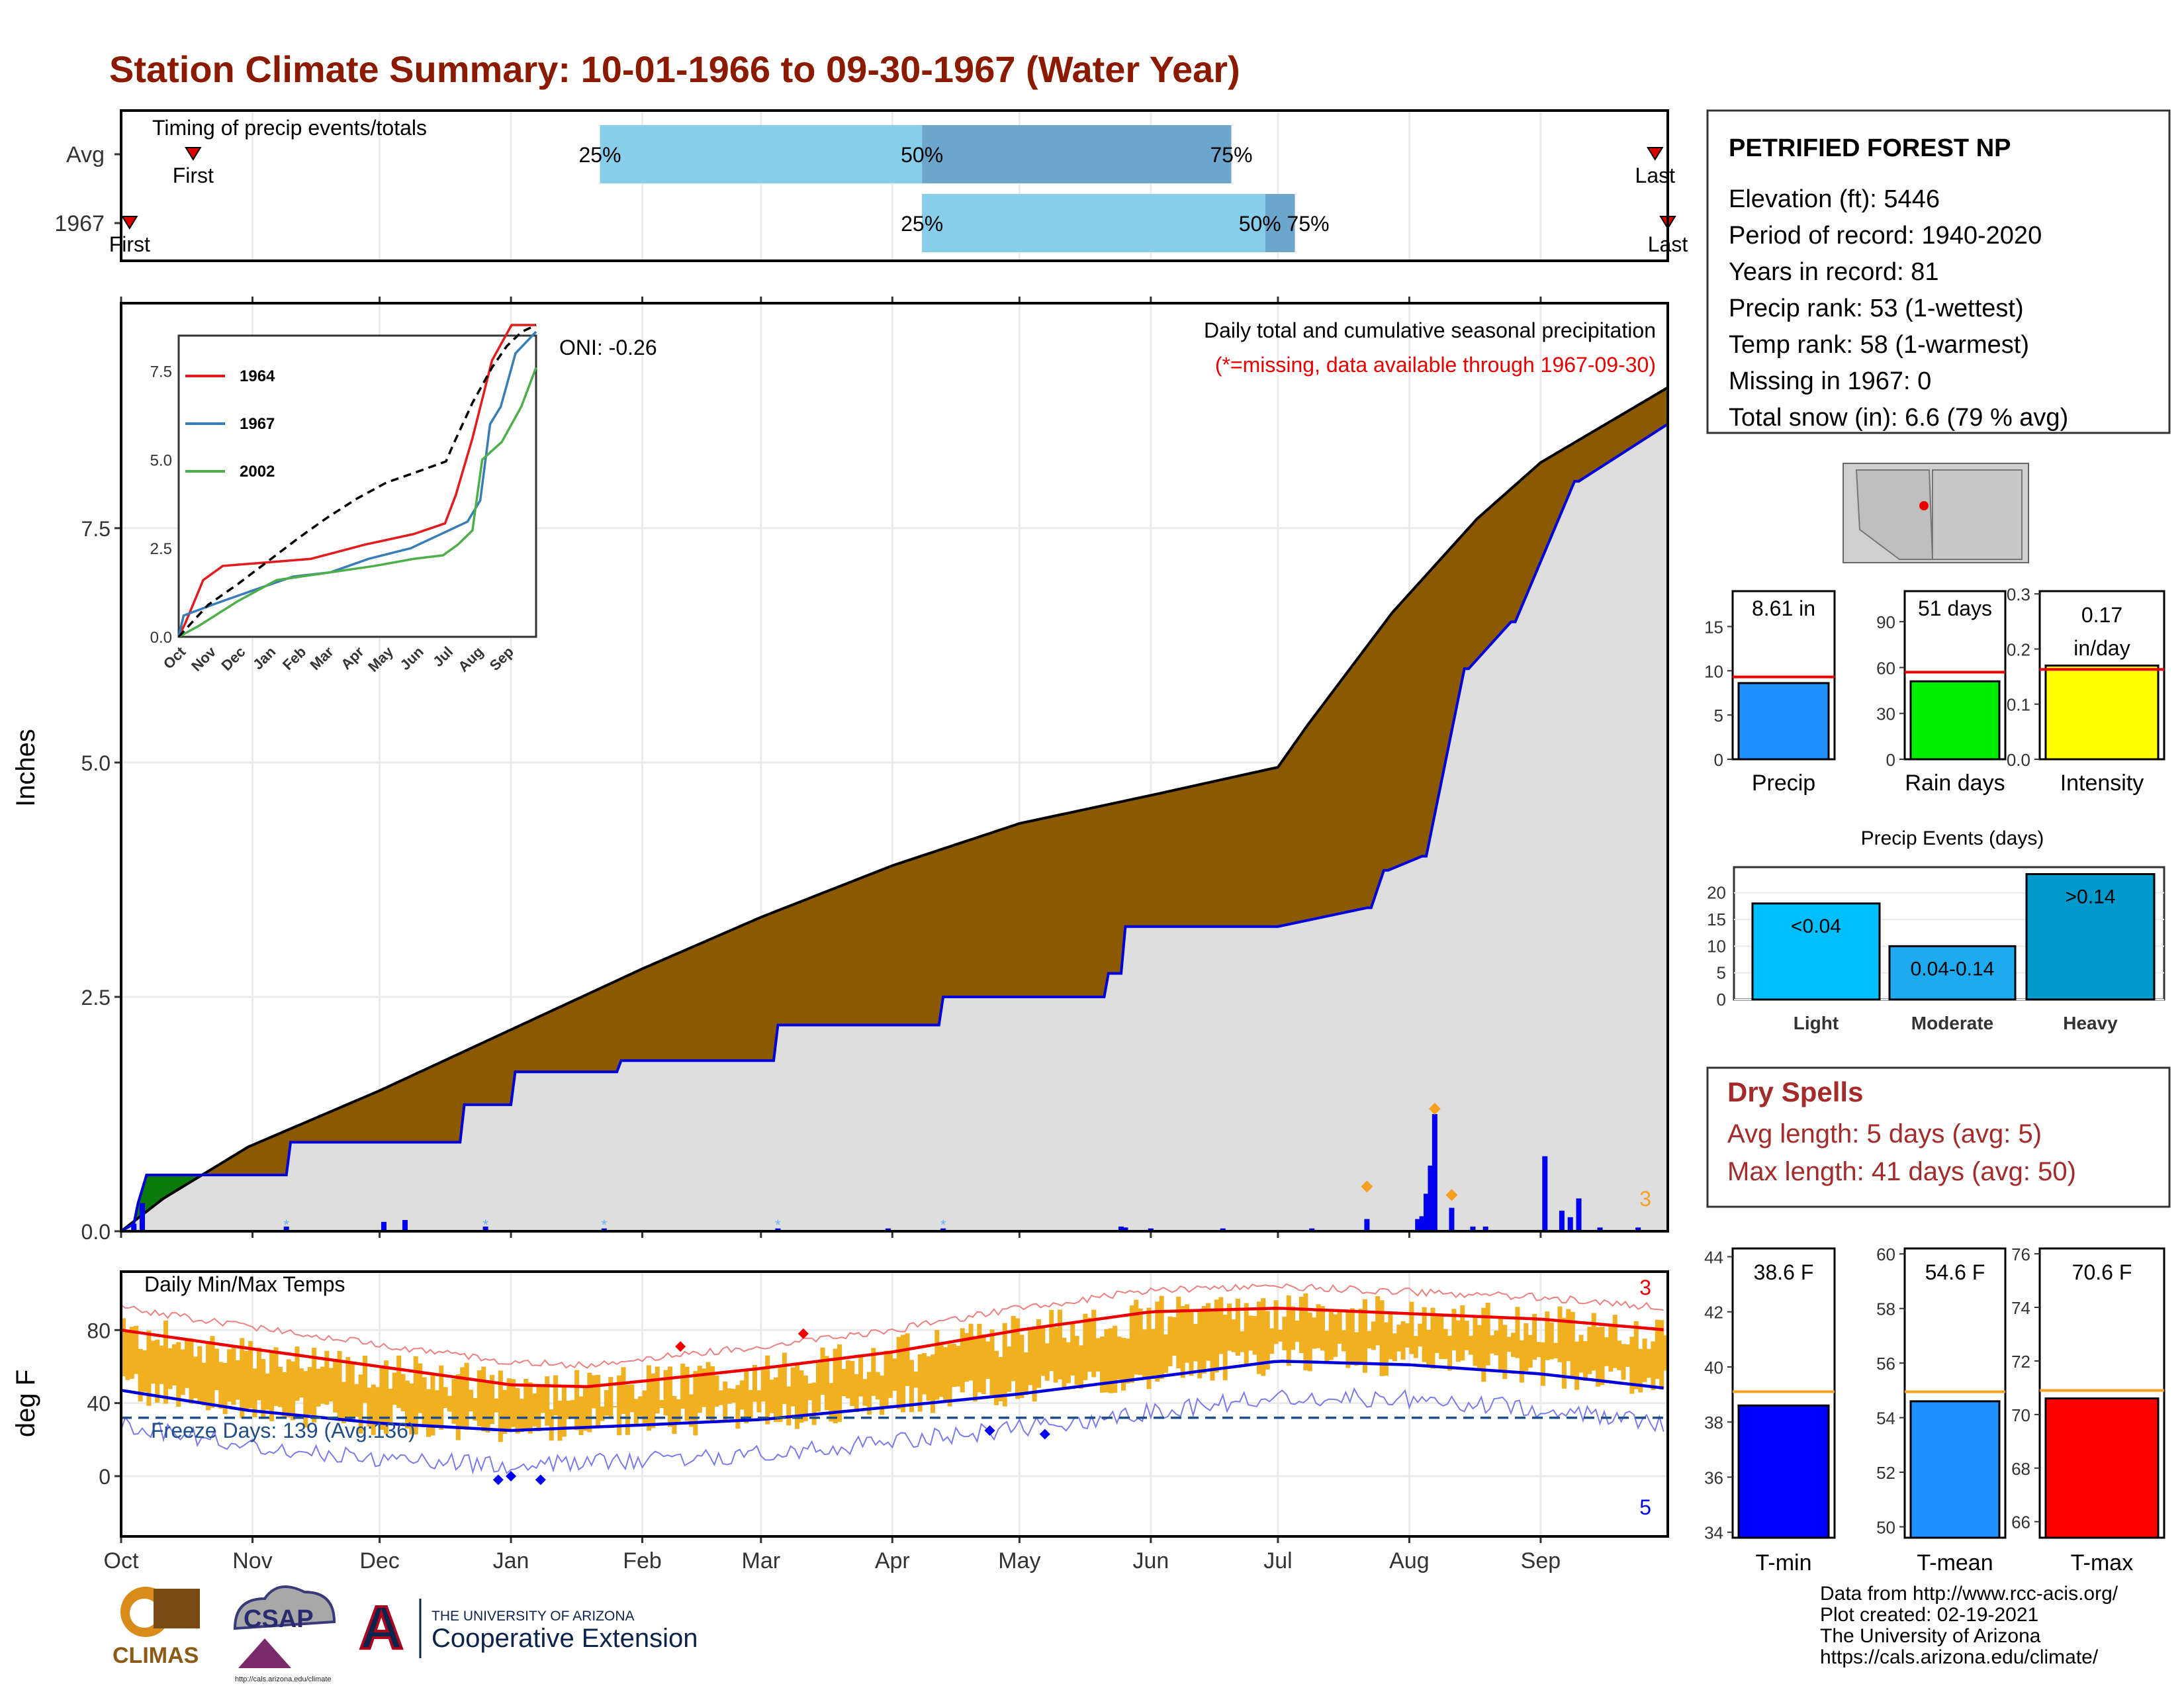 This screenshot has height=1688, width=2184. I want to click on avg-tmax-line, so click(892, 1348).